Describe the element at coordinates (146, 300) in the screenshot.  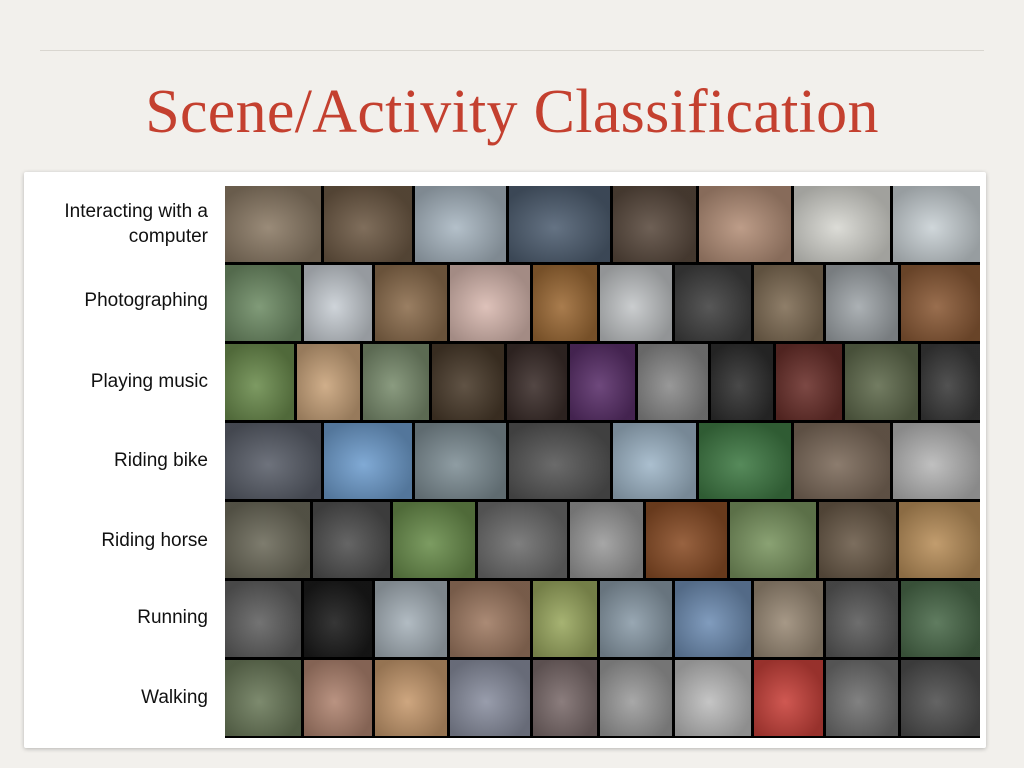
I see `row-label-line: Photographing` at that location.